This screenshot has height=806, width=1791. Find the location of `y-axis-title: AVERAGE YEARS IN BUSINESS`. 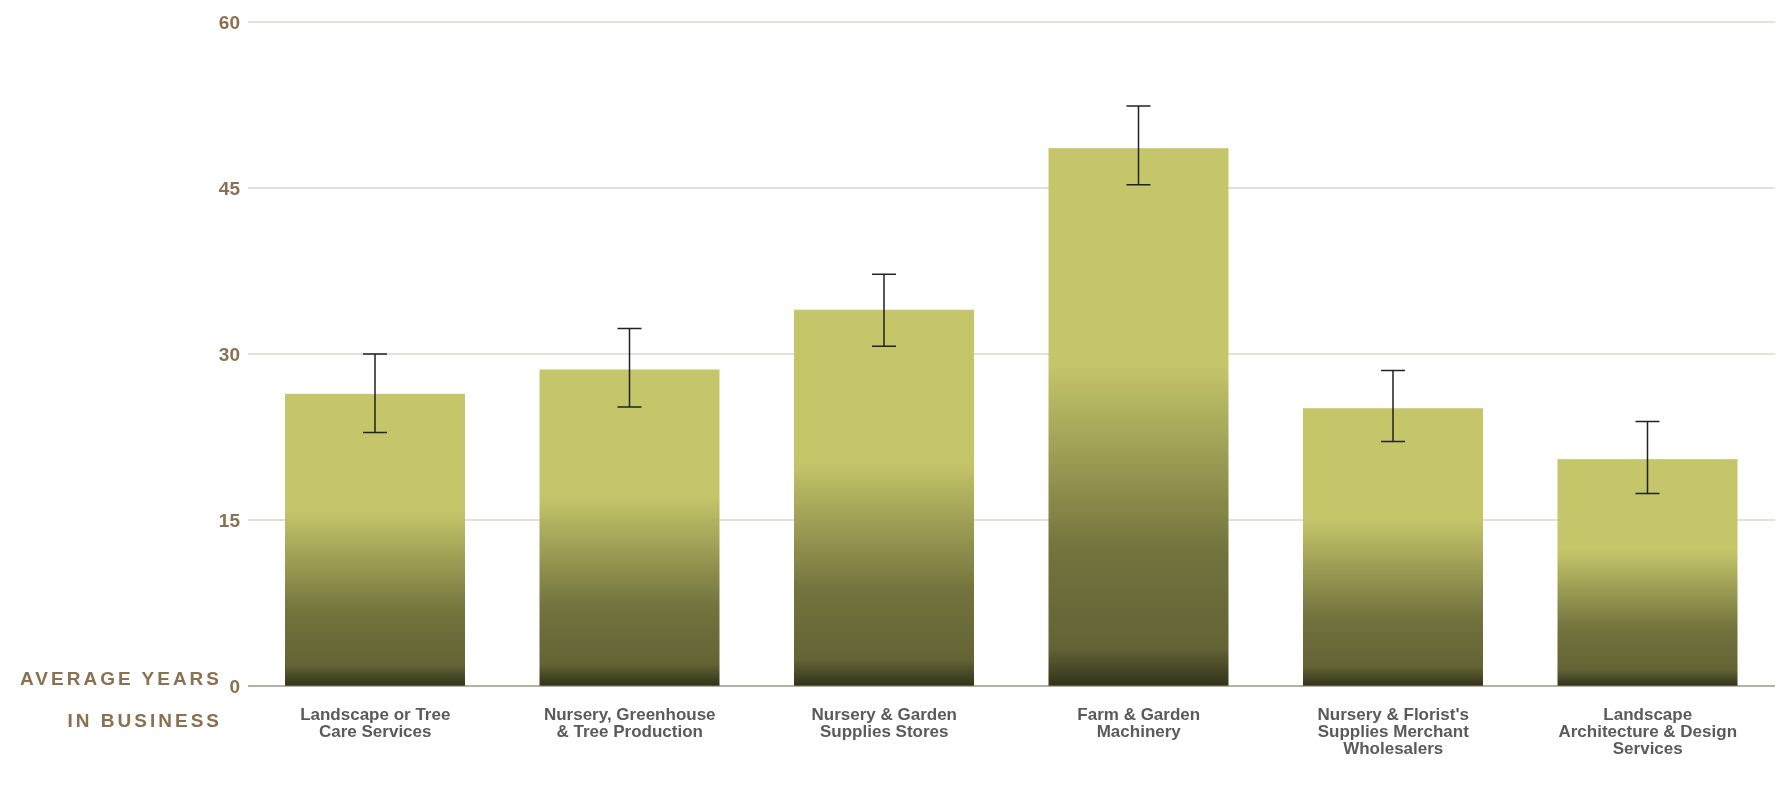

y-axis-title: AVERAGE YEARS IN BUSINESS is located at coordinates (120, 700).